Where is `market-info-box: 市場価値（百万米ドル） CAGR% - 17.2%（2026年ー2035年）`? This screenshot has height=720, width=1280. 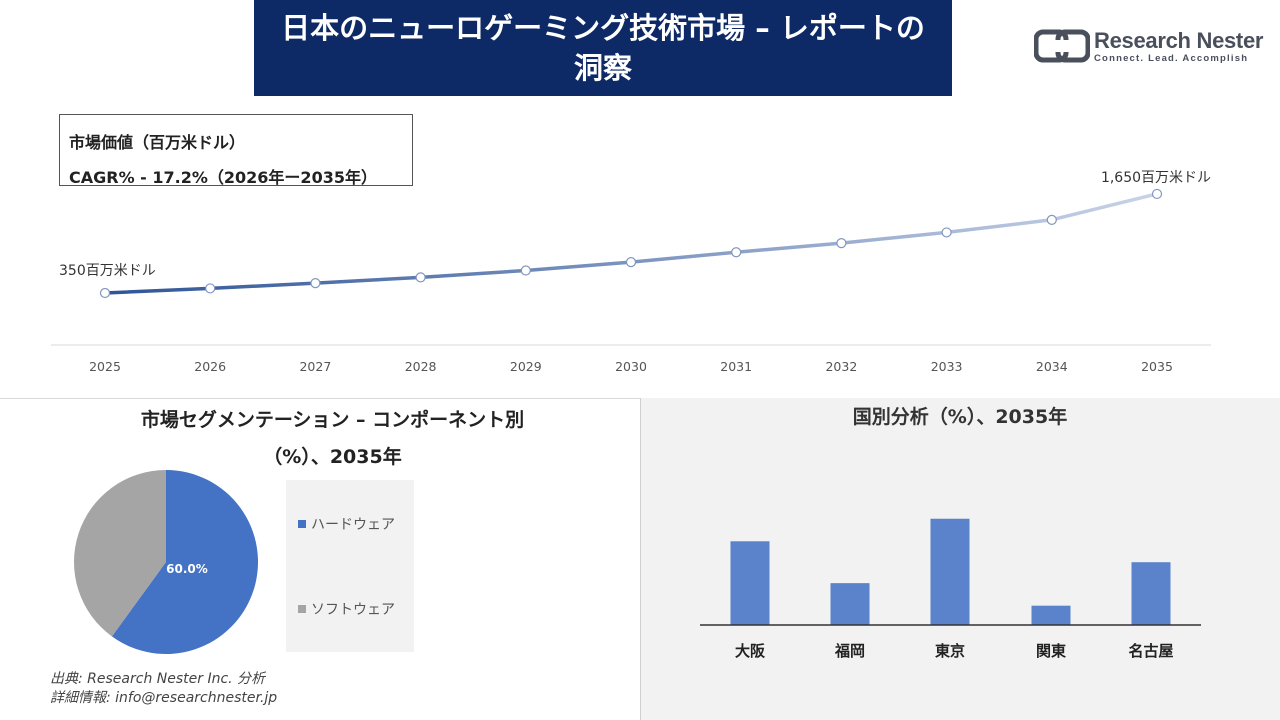 market-info-box: 市場価値（百万米ドル） CAGR% - 17.2%（2026年ー2035年） is located at coordinates (236, 150).